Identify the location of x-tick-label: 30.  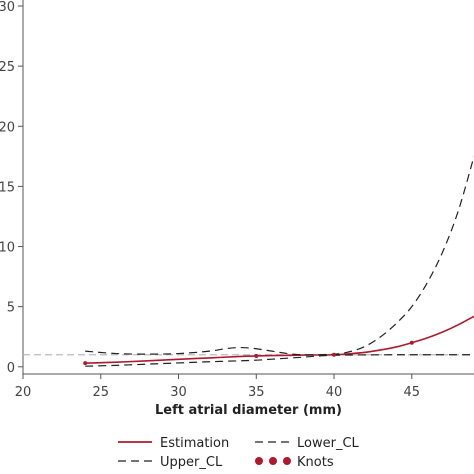
(178, 392).